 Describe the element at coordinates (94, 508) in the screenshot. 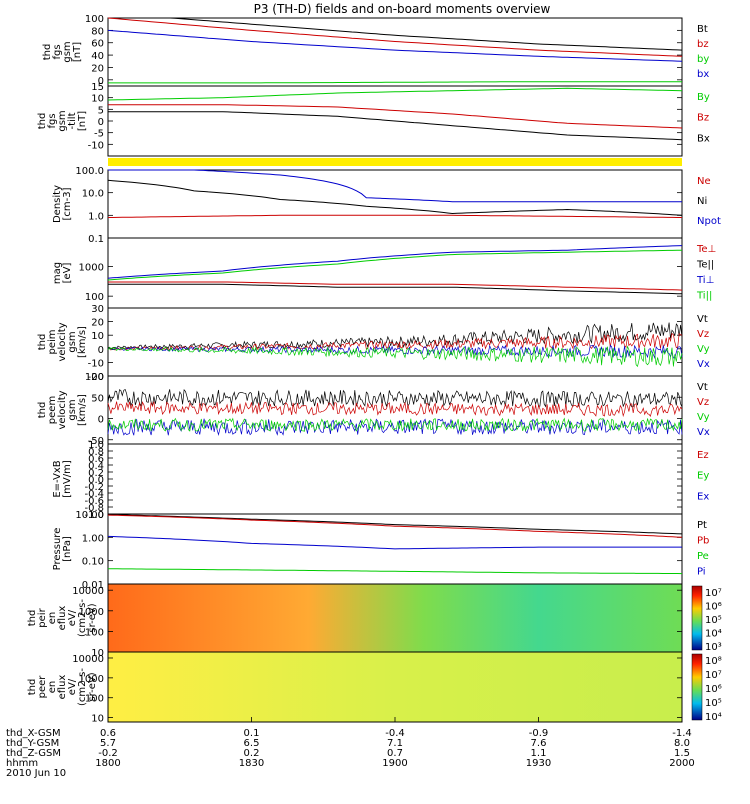

I see `y-tick-label: -0.8` at that location.